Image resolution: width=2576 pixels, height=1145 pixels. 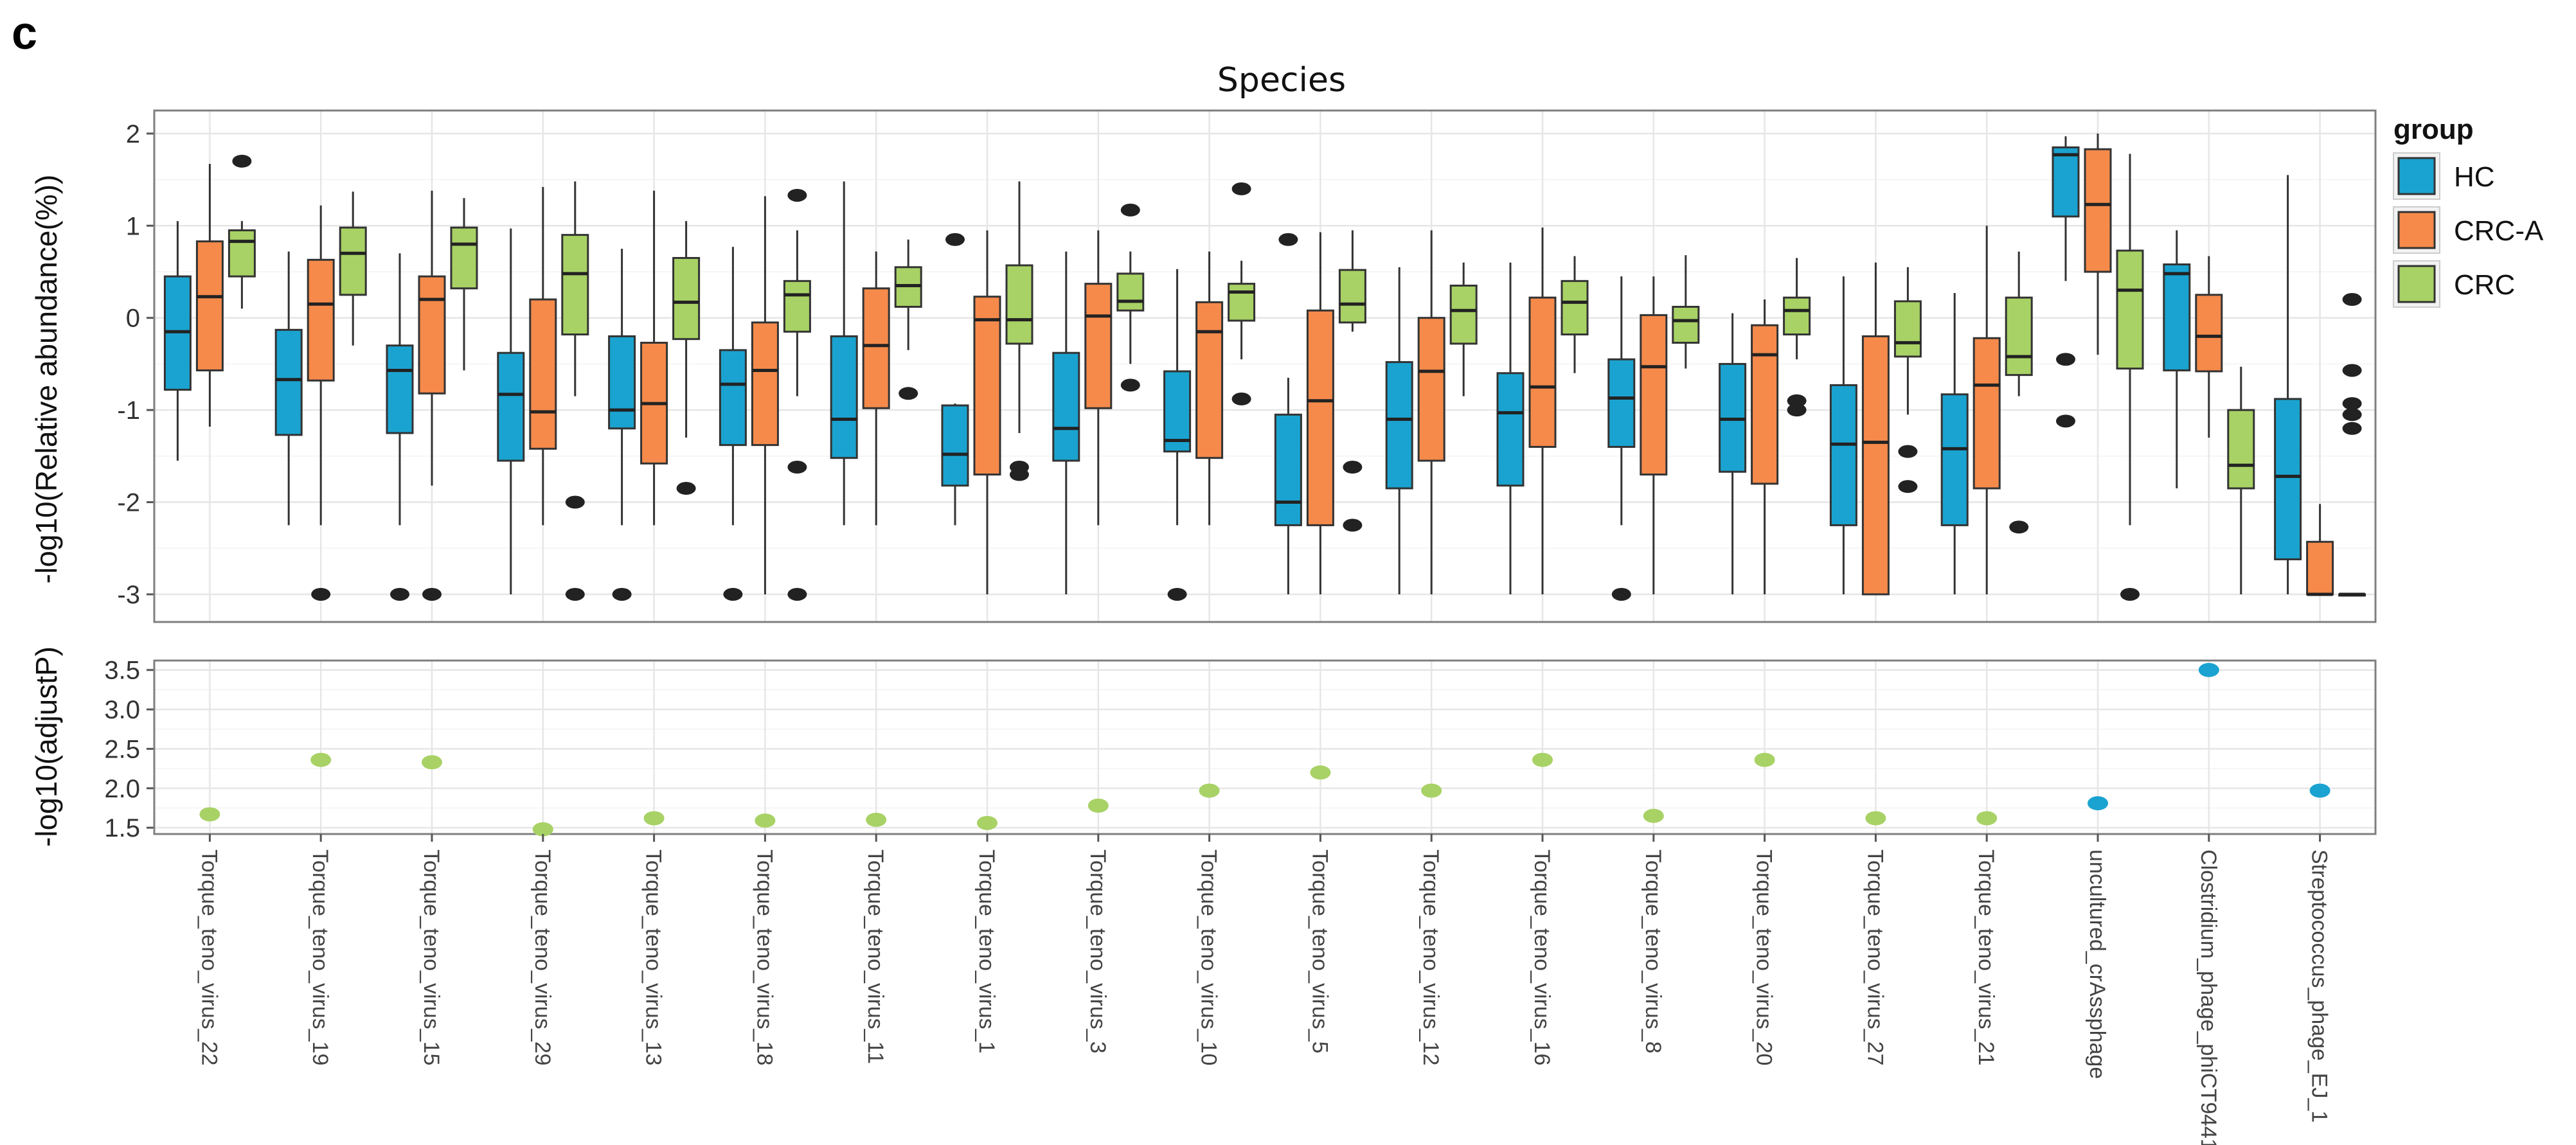 What do you see at coordinates (122, 710) in the screenshot?
I see `pvalue-y-tick-label: 3.0` at bounding box center [122, 710].